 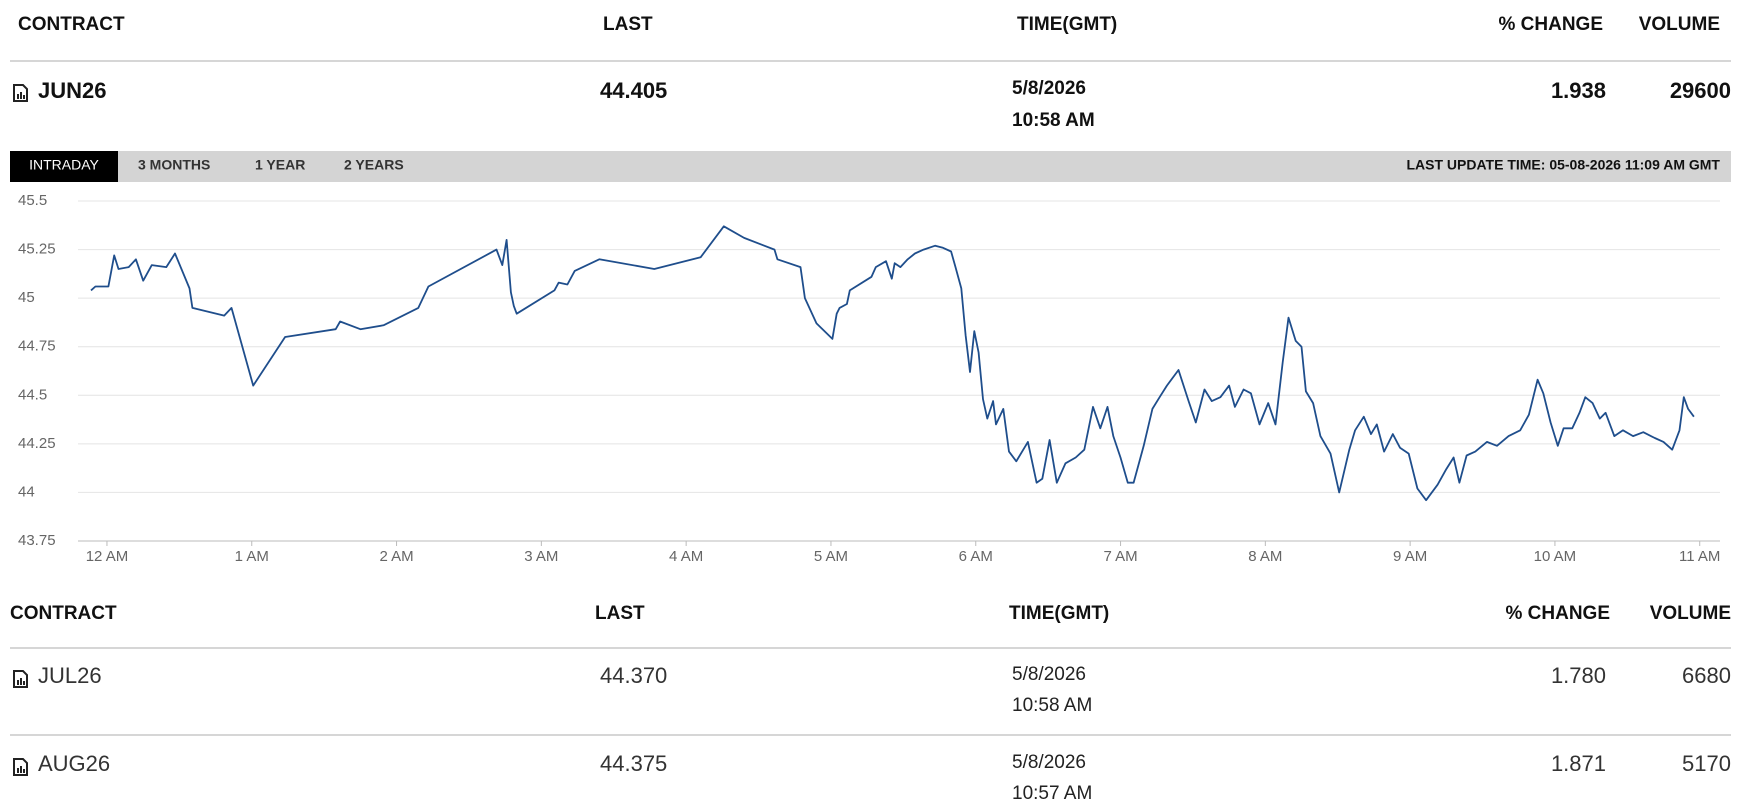 What do you see at coordinates (280, 165) in the screenshot?
I see `tab: 1 YEAR` at bounding box center [280, 165].